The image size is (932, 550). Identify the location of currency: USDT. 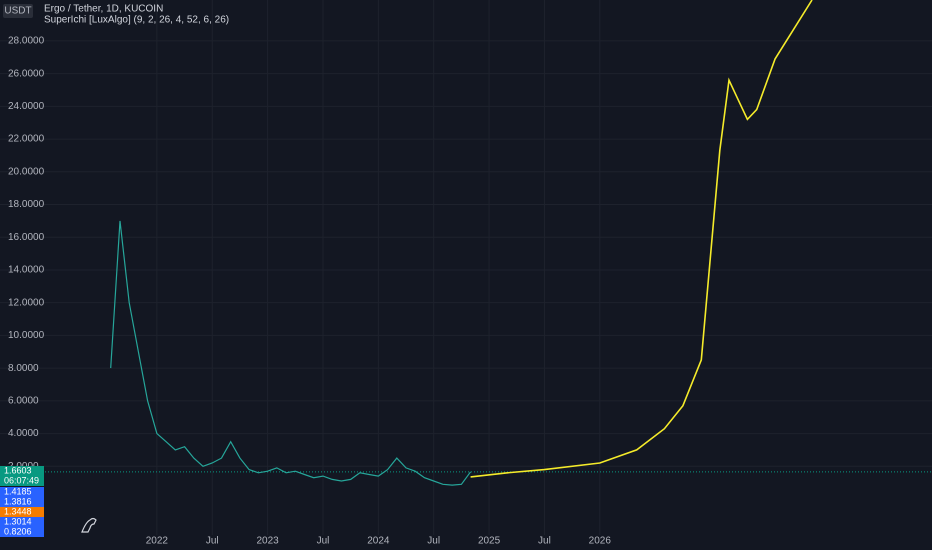
(17, 11).